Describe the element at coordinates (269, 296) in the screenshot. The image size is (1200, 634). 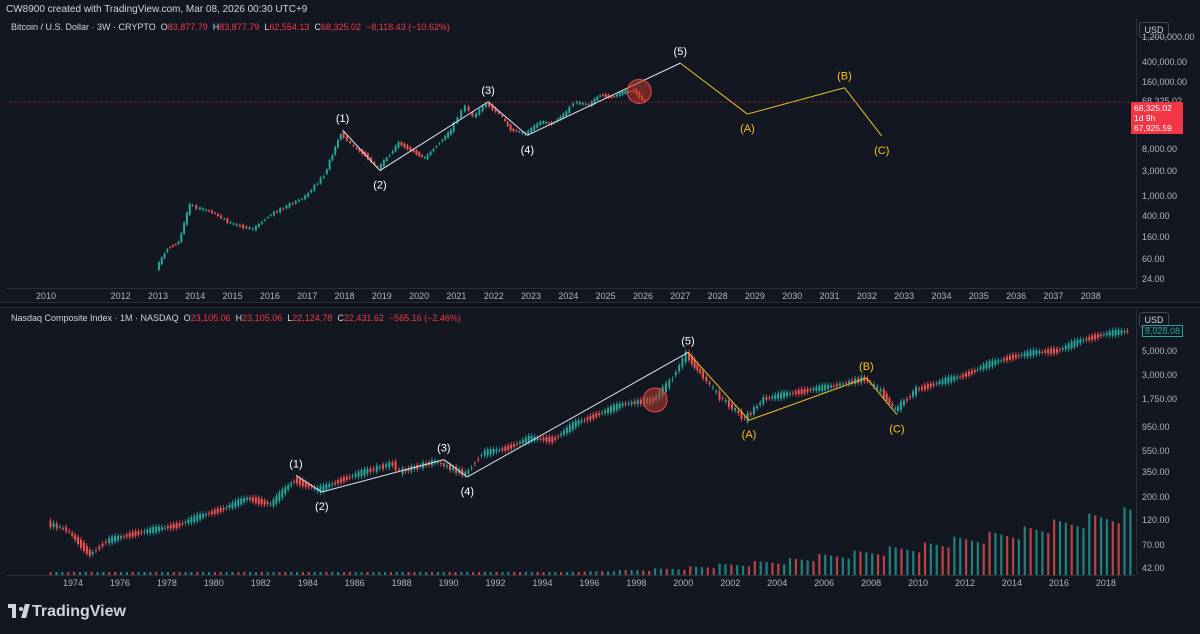
I see `bitcoin-time-tick: 2016` at that location.